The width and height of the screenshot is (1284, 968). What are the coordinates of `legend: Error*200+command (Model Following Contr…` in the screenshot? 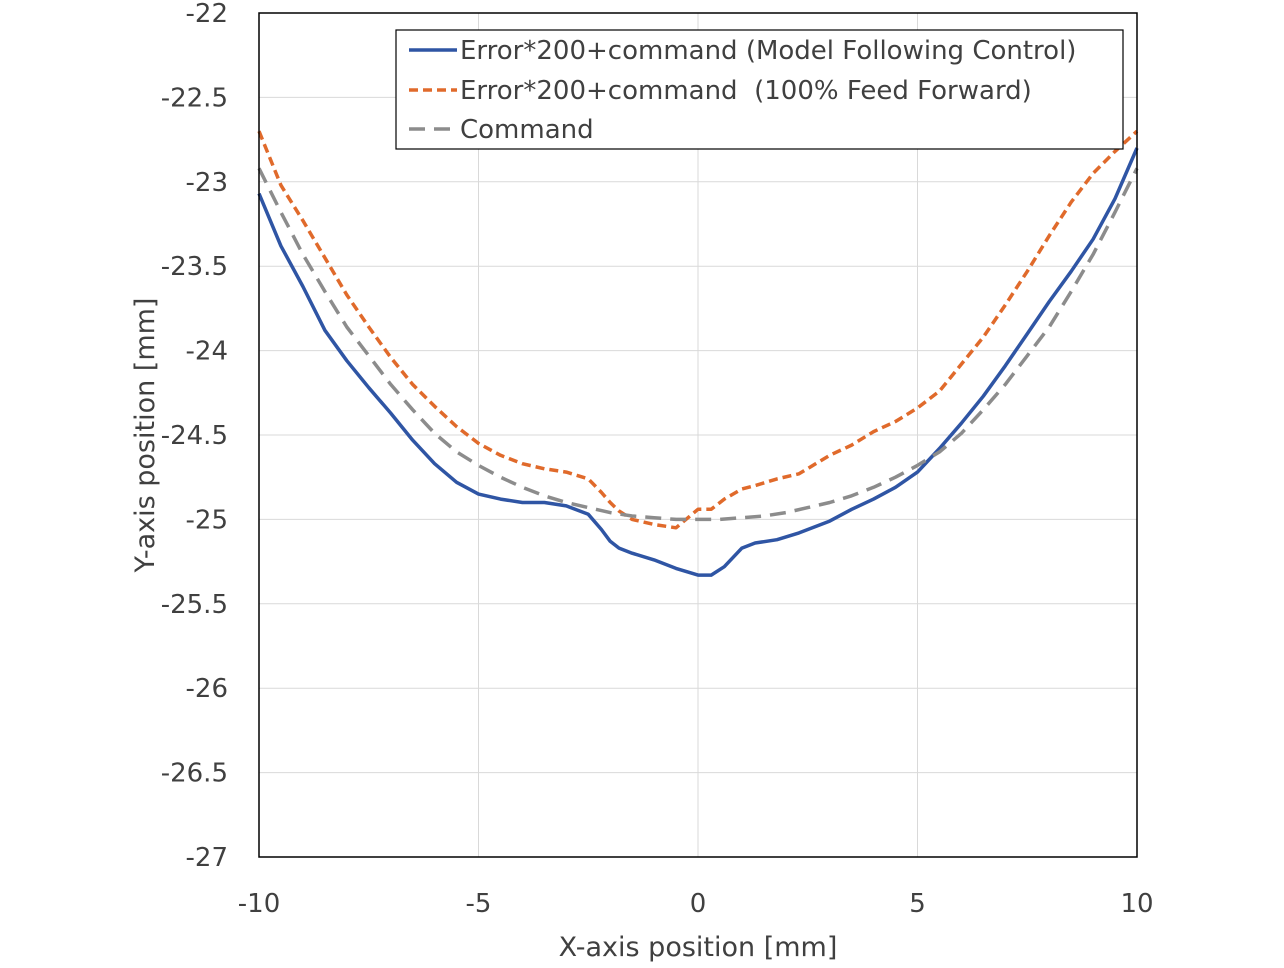 It's located at (759, 89).